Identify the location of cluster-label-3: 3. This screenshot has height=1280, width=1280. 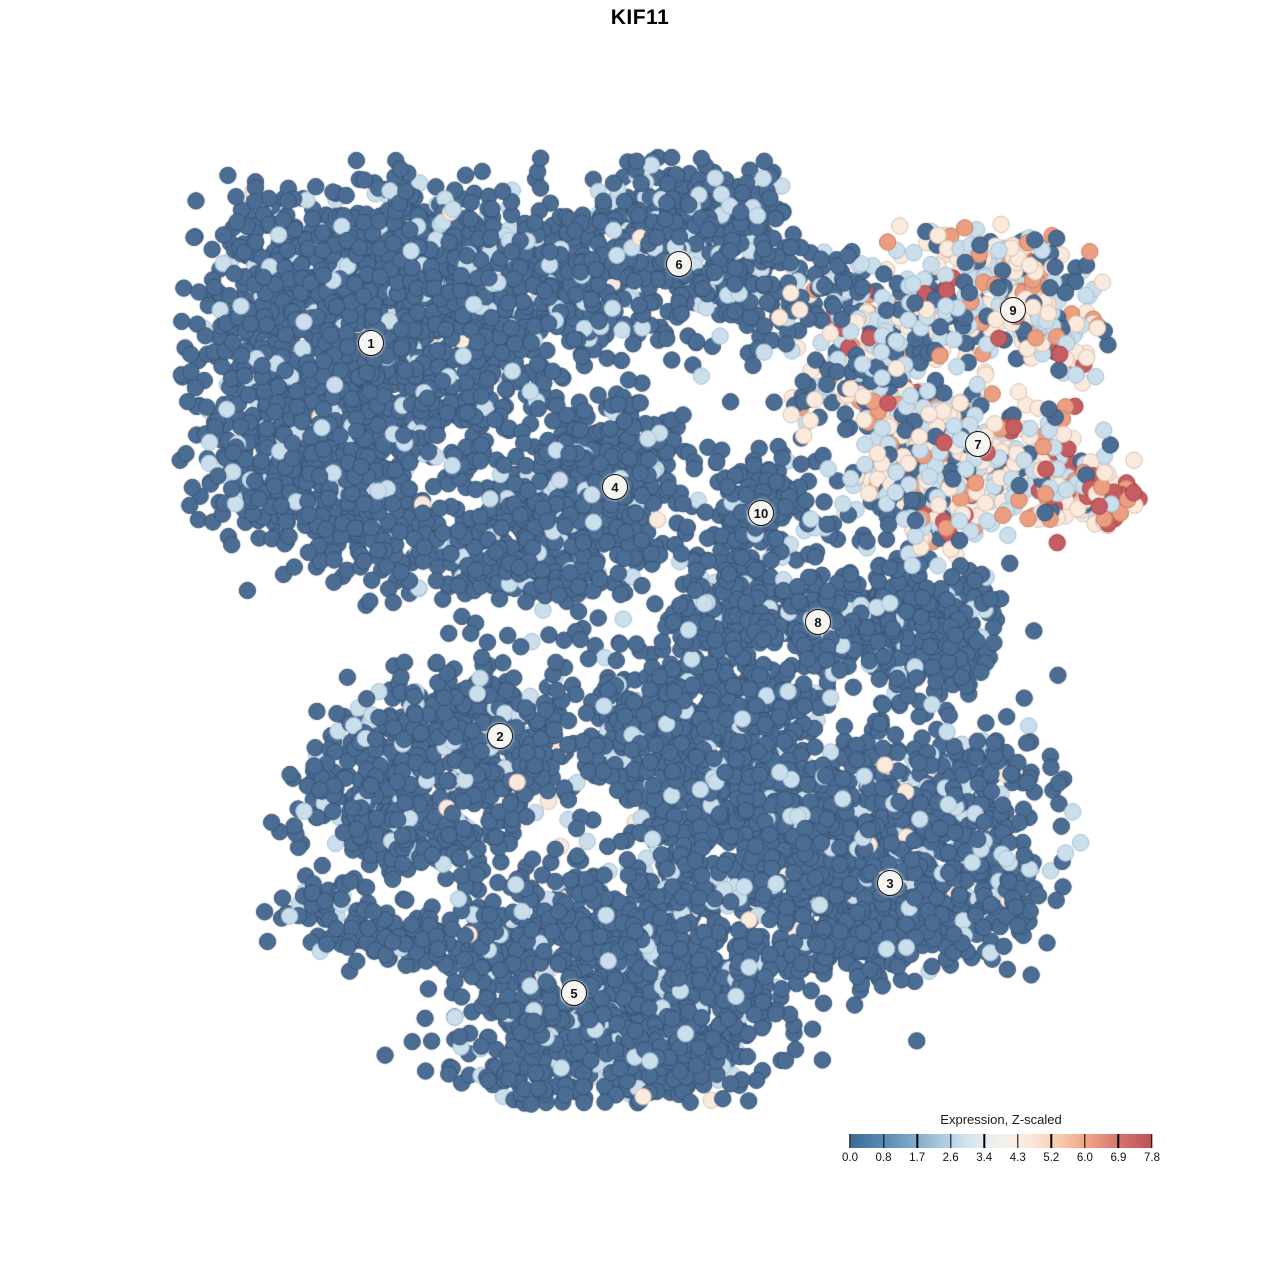
(890, 883).